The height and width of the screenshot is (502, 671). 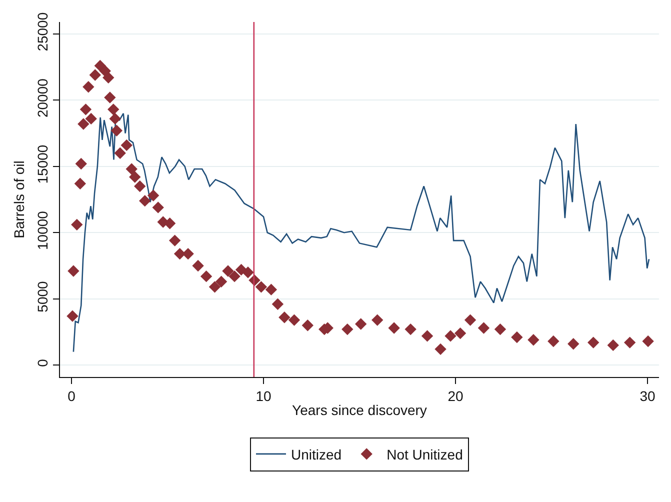 I want to click on y-tick-label: 15000, so click(x=42, y=164).